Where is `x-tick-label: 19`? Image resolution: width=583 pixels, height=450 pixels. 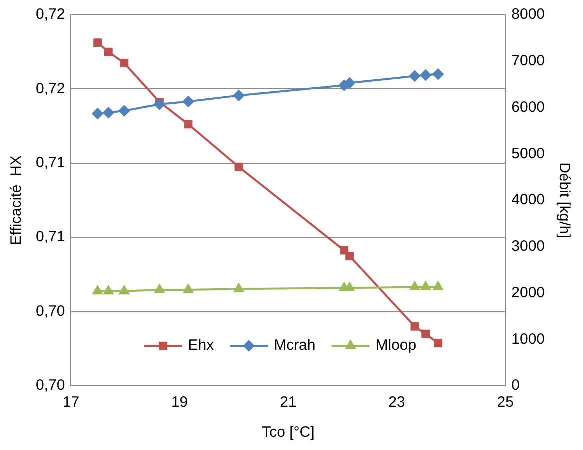
x-tick-label: 19 is located at coordinates (179, 403).